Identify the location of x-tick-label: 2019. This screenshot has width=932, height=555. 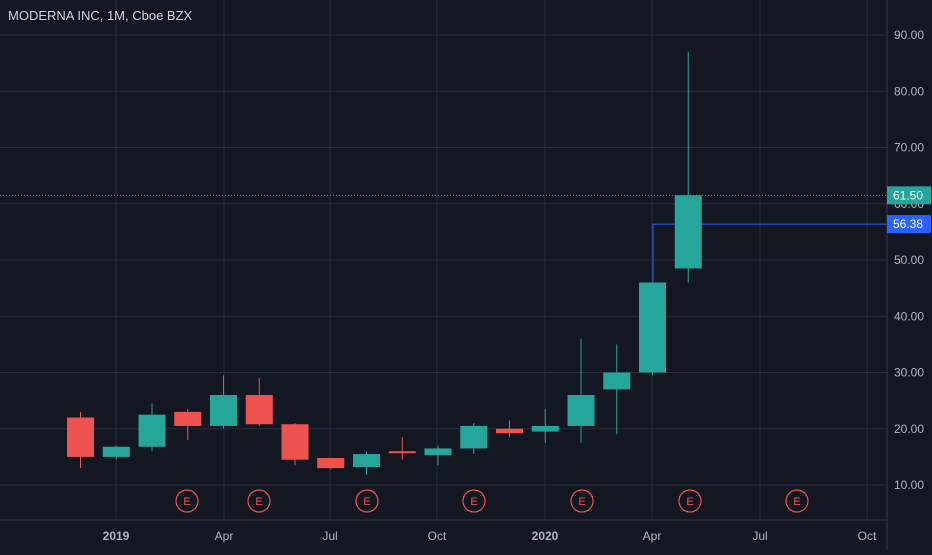
(116, 536).